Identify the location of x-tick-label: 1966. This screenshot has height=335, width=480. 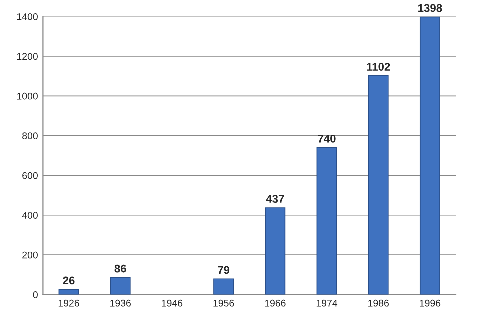
(275, 303).